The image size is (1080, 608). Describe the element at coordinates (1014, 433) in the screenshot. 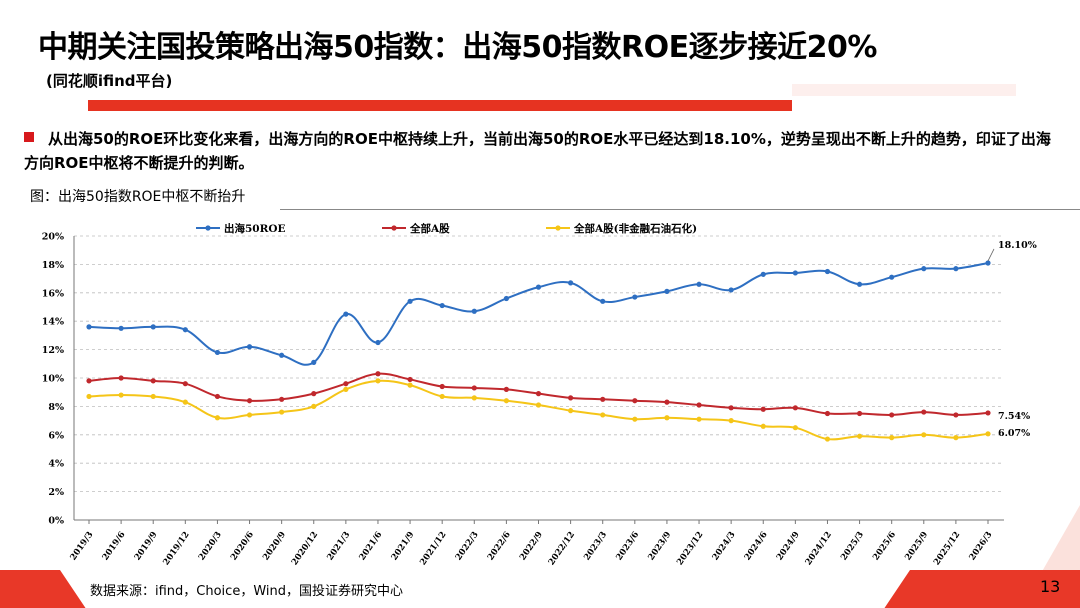

I see `end-value-label: 6.07%` at that location.